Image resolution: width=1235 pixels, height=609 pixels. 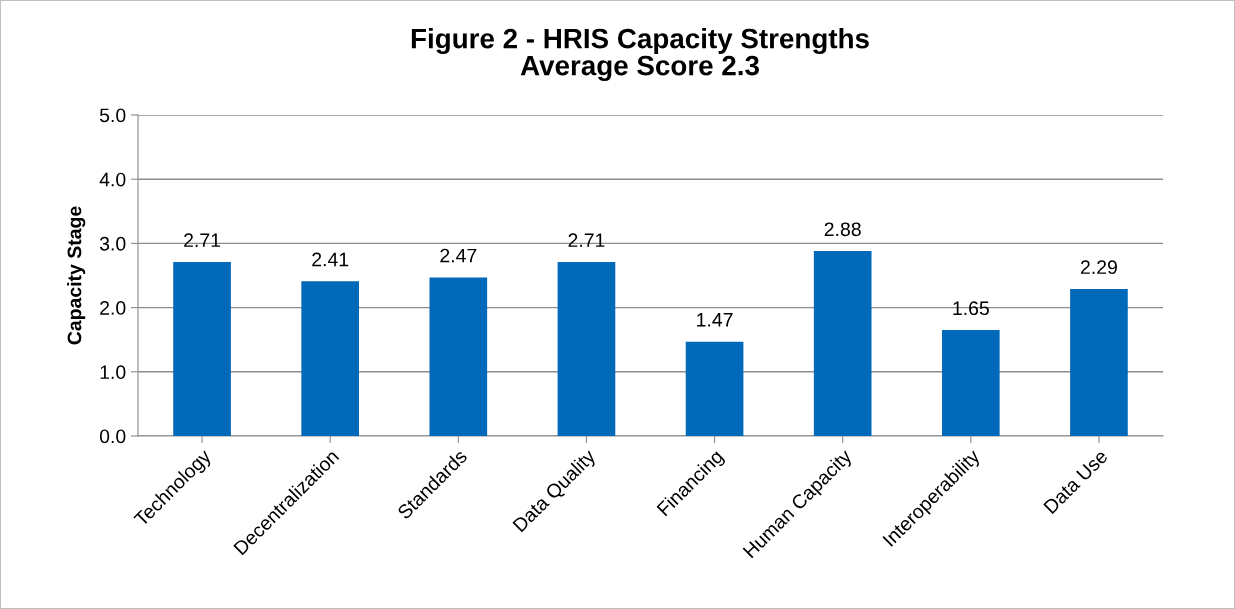 I want to click on y-tick-label: 2.0, so click(x=113, y=308).